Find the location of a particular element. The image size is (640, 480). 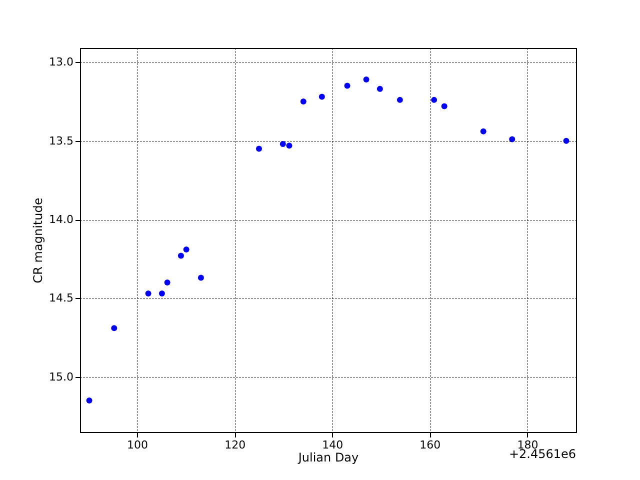

x-tick-label: 100 is located at coordinates (137, 445).